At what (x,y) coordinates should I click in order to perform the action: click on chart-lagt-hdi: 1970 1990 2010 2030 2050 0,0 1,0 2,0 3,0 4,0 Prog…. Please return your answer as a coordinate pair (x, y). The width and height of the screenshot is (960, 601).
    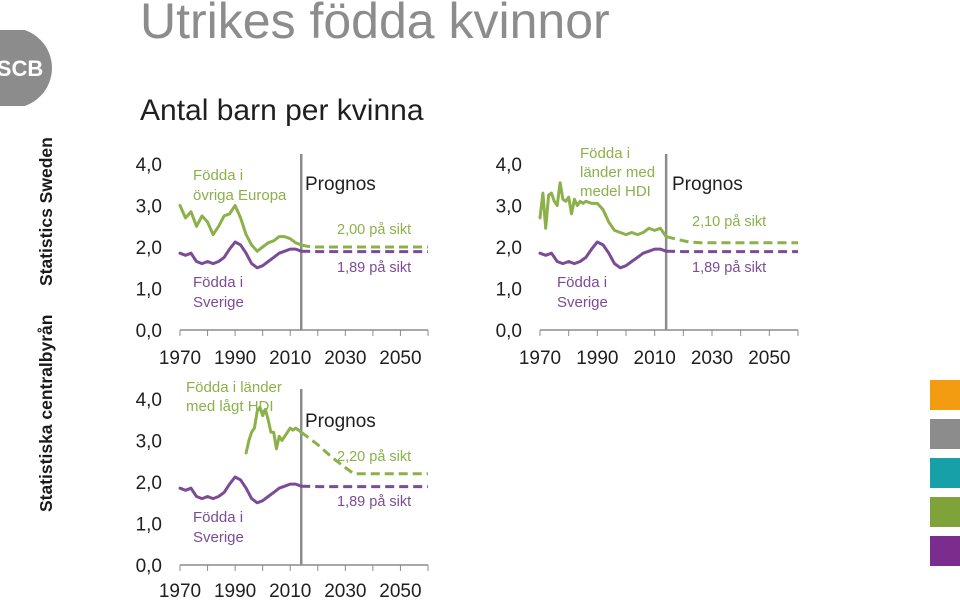
    Looking at the image, I should click on (282, 490).